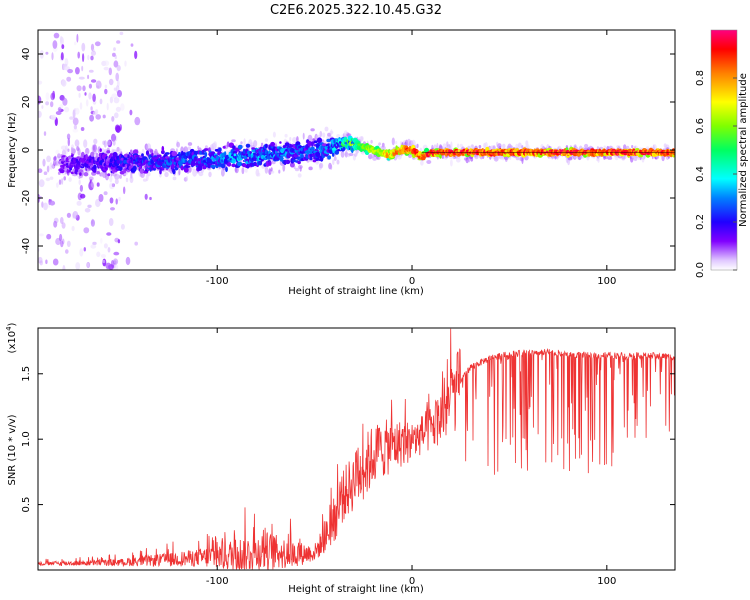  Describe the element at coordinates (716, 174) in the screenshot. I see `colorbar-ticks: 0.0 0.2 0.4 0.6 0.8` at that location.